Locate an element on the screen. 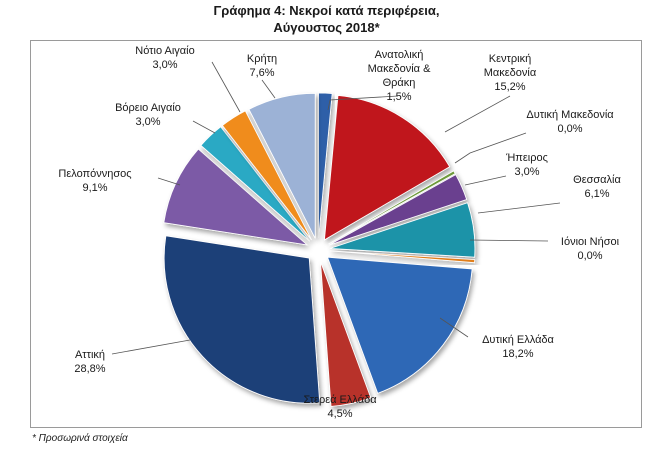  slice-label-9: Αττική 28,8% is located at coordinates (89, 362).